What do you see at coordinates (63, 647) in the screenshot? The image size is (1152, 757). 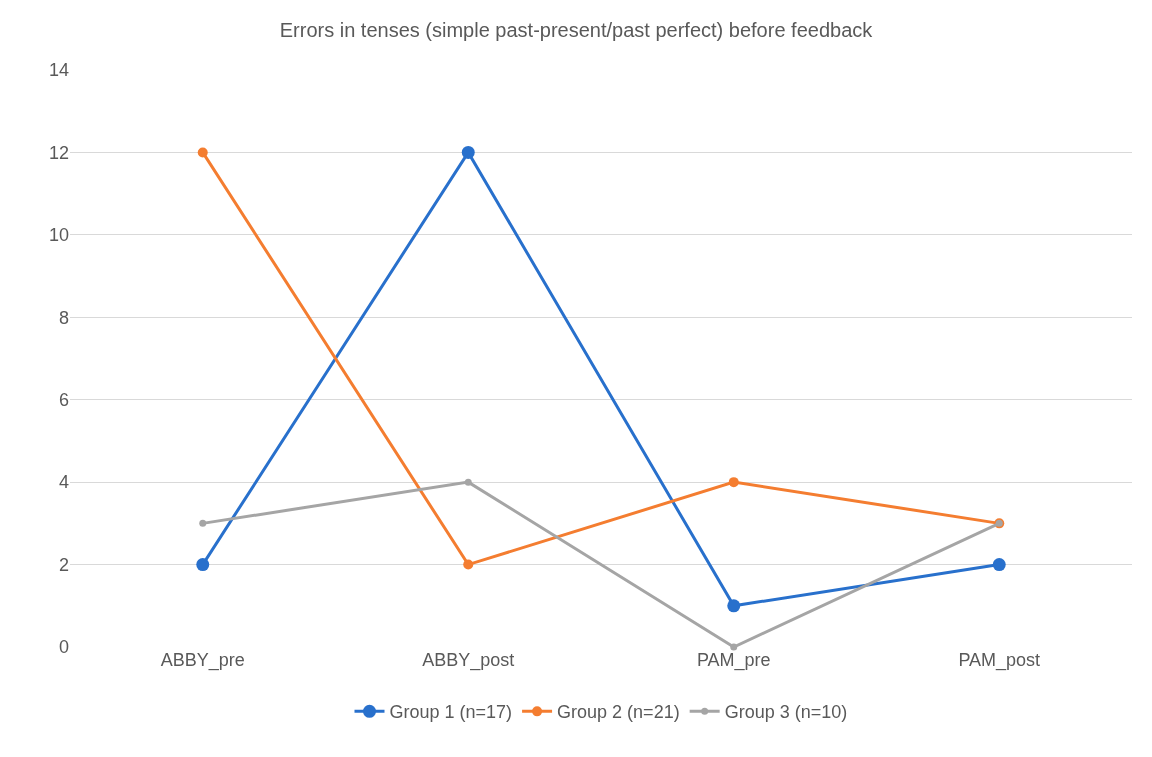 I see `y-tick-label: 0` at bounding box center [63, 647].